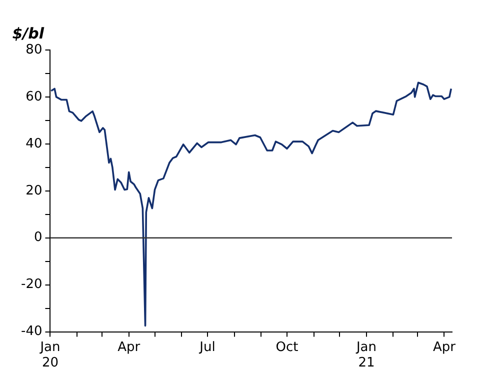 The image size is (500, 386). What do you see at coordinates (34, 144) in the screenshot?
I see `y-tick-label: 40` at bounding box center [34, 144].